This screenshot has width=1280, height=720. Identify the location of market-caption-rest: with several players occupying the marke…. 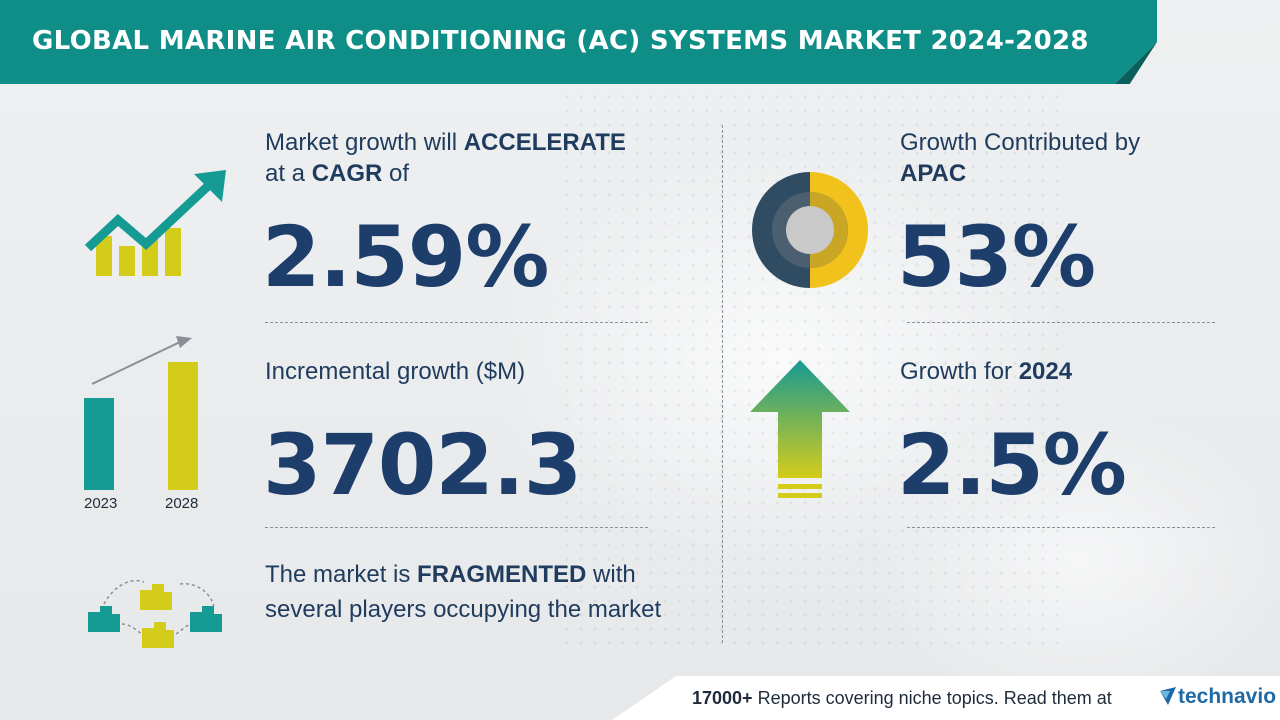
(463, 592).